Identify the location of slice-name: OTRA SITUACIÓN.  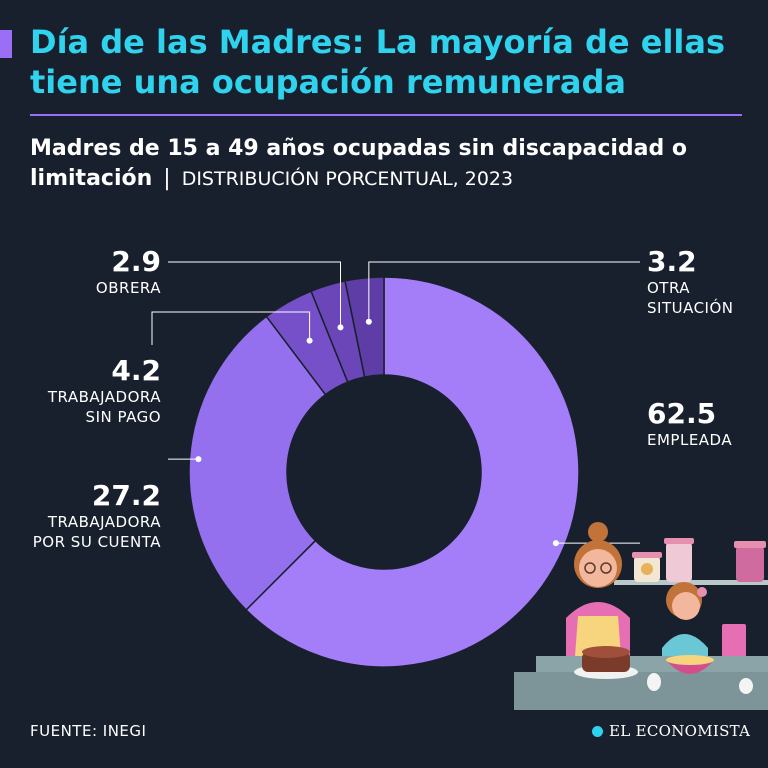
(690, 298).